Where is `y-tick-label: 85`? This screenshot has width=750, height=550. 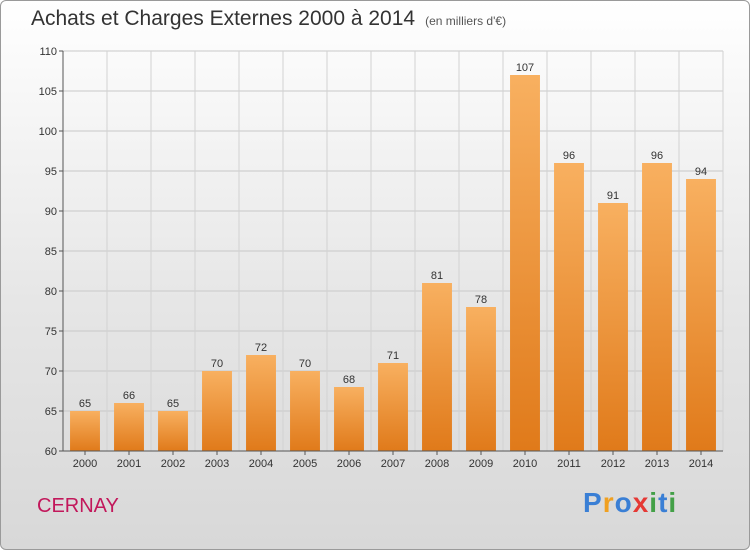 y-tick-label: 85 is located at coordinates (51, 252).